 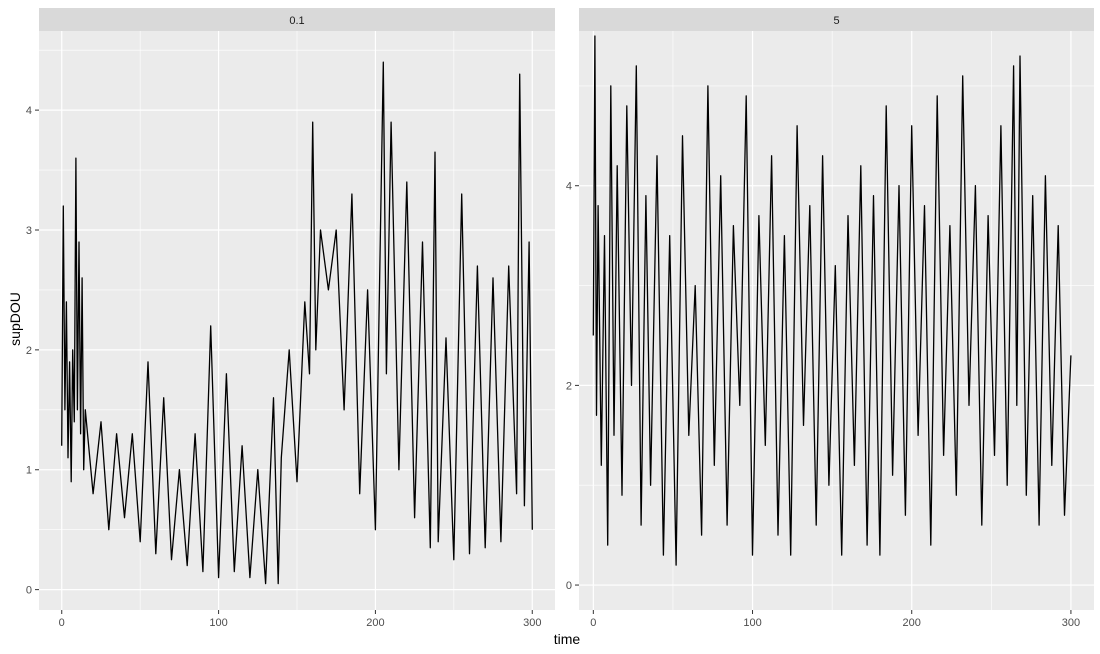 I want to click on y-axis-title: supDOU, so click(x=15, y=319).